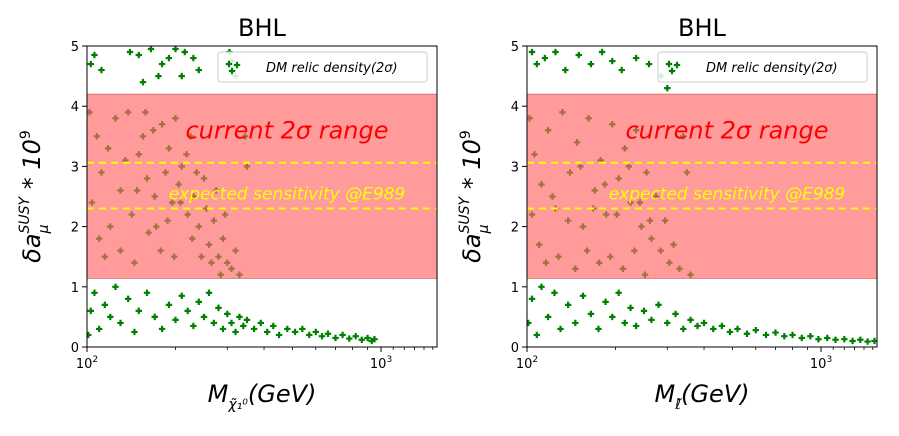 The image size is (899, 436). I want to click on y-tick-label: 3, so click(75, 167).